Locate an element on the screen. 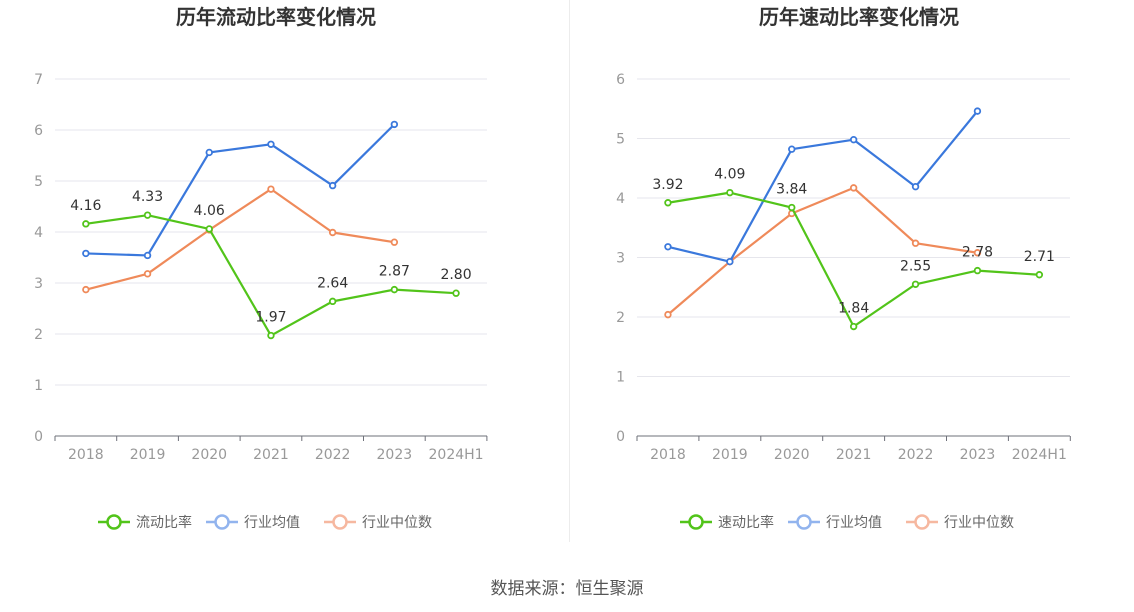  data-label: 2.64 is located at coordinates (332, 283).